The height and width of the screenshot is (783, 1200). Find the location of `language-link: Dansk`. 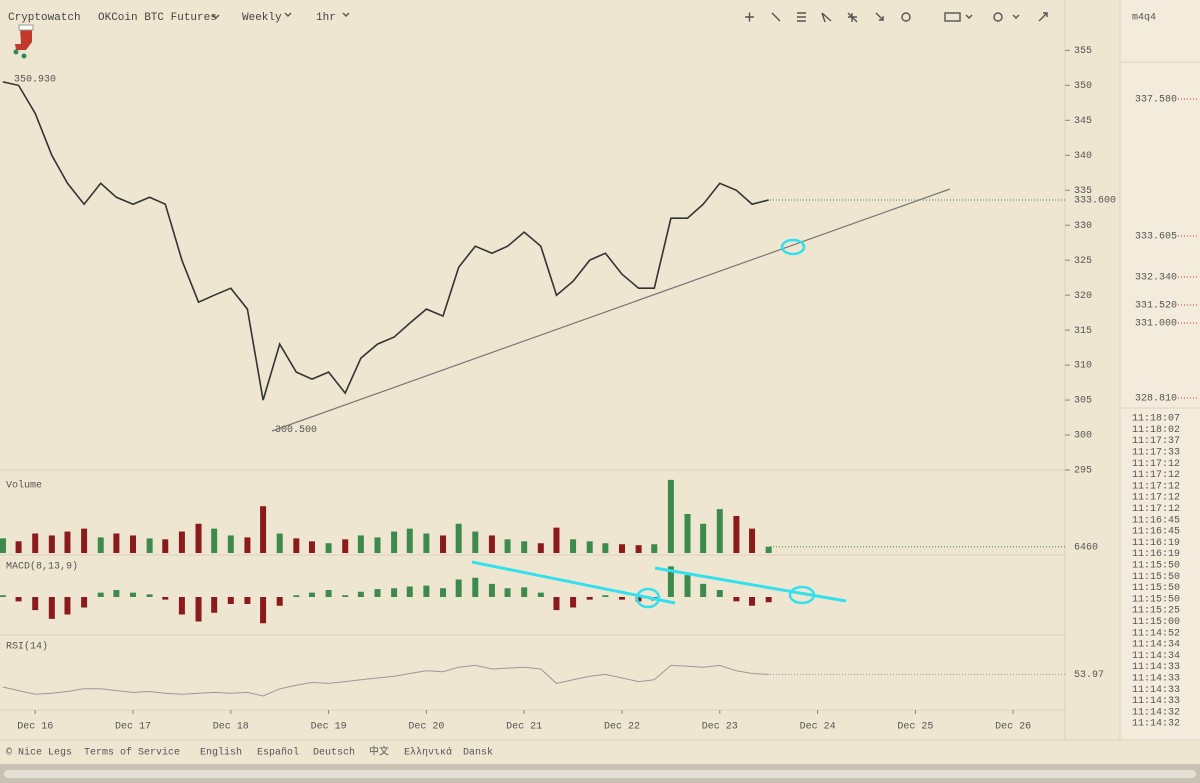

language-link: Dansk is located at coordinates (478, 753).